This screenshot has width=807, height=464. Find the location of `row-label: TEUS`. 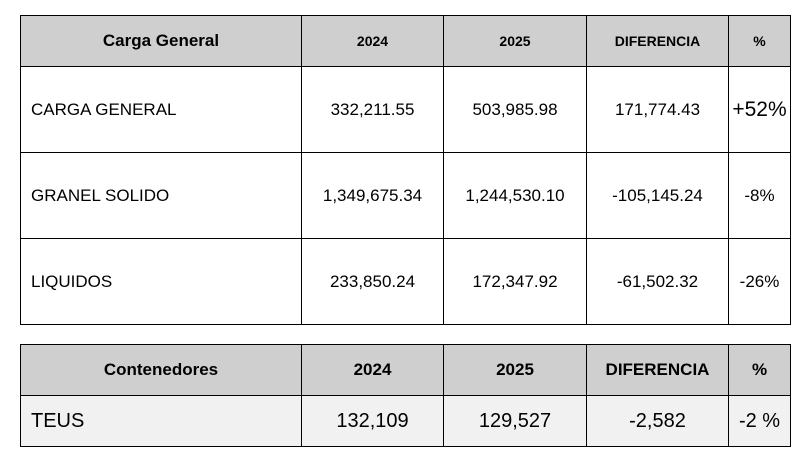

row-label: TEUS is located at coordinates (161, 421).